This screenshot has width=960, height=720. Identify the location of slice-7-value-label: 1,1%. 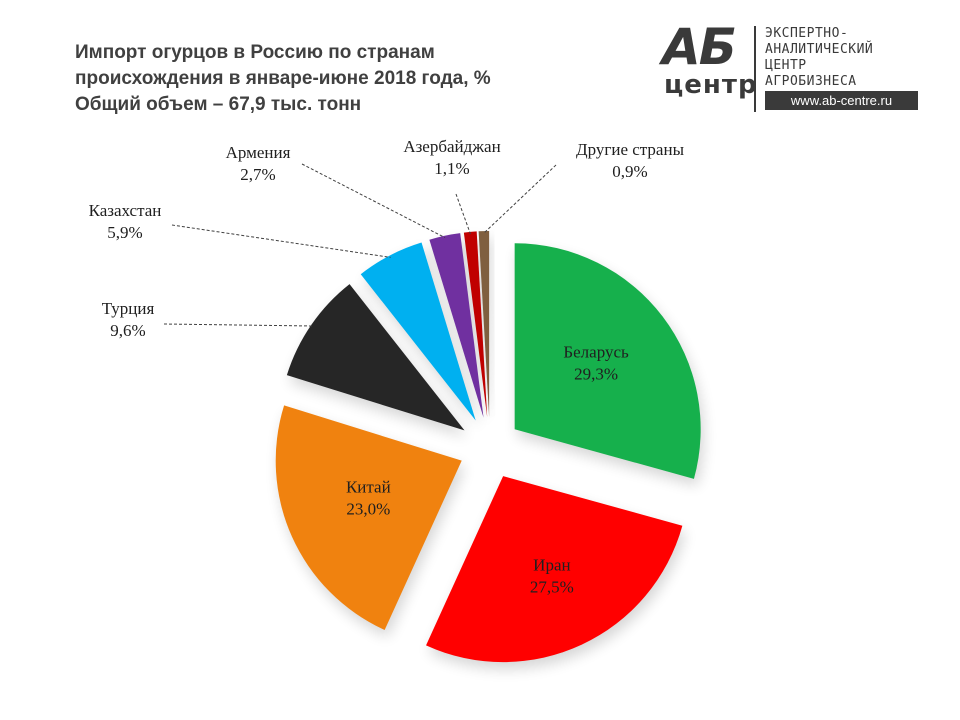
(451, 168).